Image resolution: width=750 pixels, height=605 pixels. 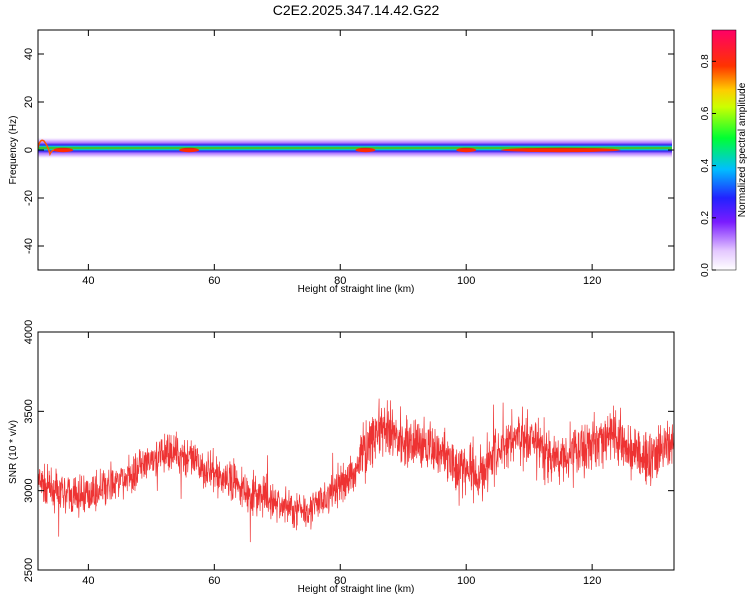 What do you see at coordinates (592, 281) in the screenshot?
I see `spectrogram-x-tick-label: 120` at bounding box center [592, 281].